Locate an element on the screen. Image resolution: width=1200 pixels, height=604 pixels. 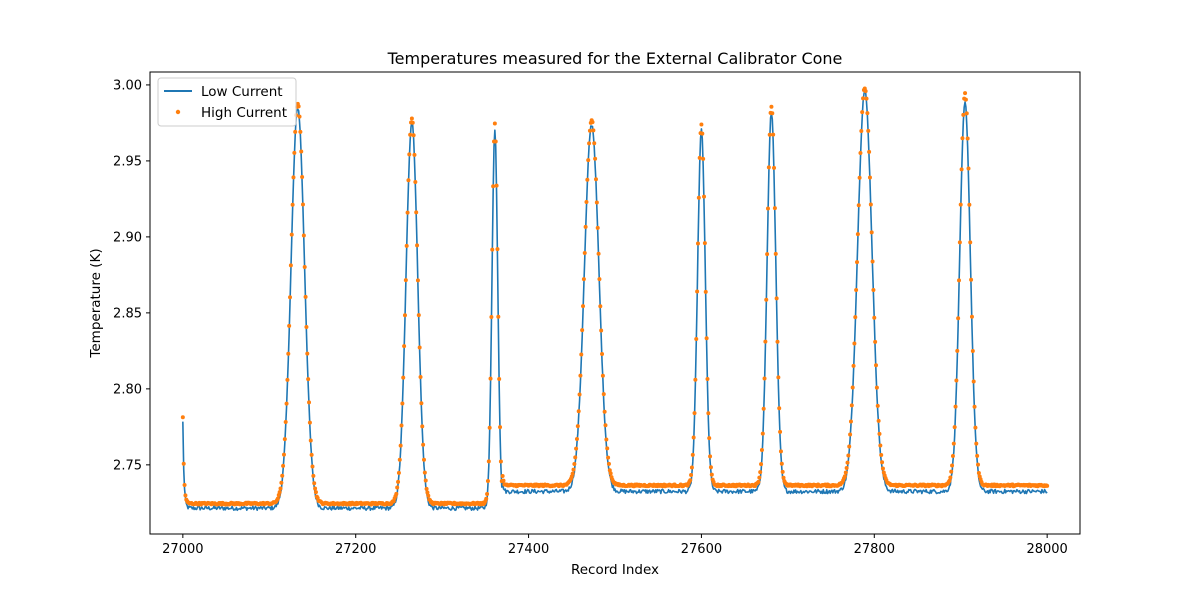
legend-low-current-label: Low Current is located at coordinates (242, 92).